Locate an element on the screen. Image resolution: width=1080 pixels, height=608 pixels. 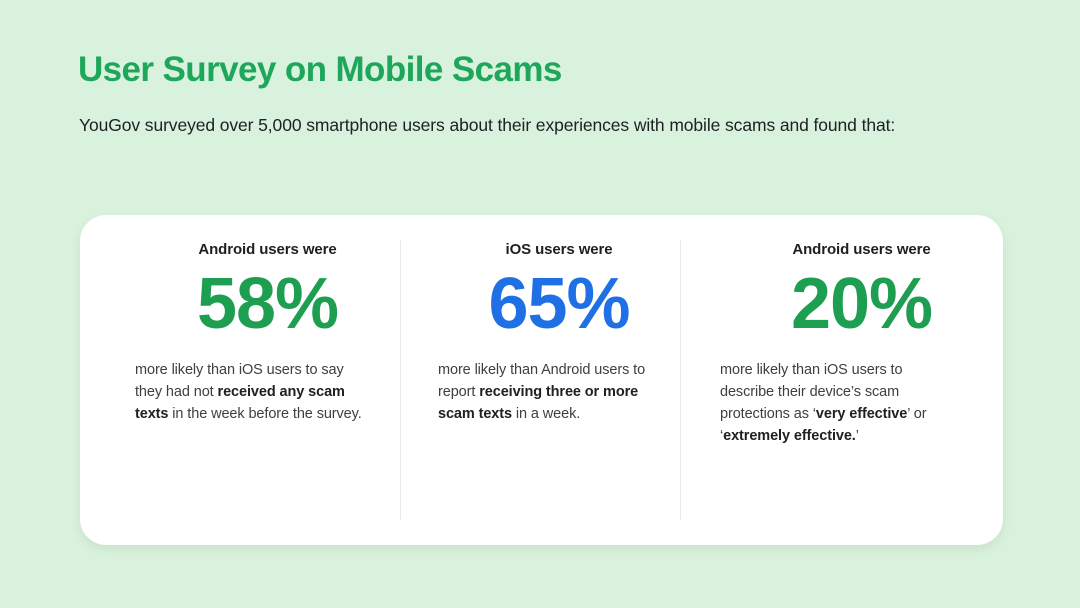
stat-value: 58% is located at coordinates (267, 304).